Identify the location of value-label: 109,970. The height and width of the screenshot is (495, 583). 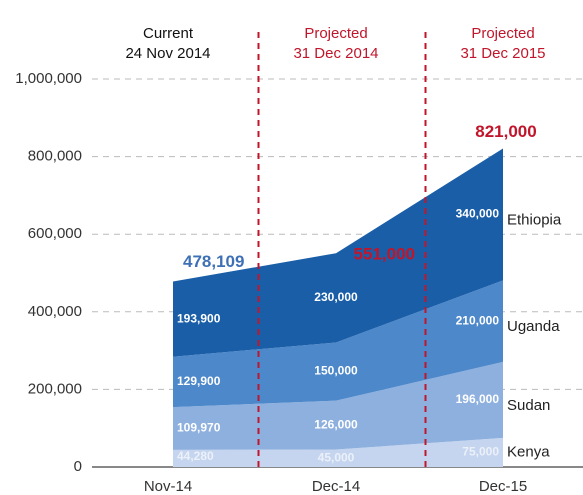
(199, 428).